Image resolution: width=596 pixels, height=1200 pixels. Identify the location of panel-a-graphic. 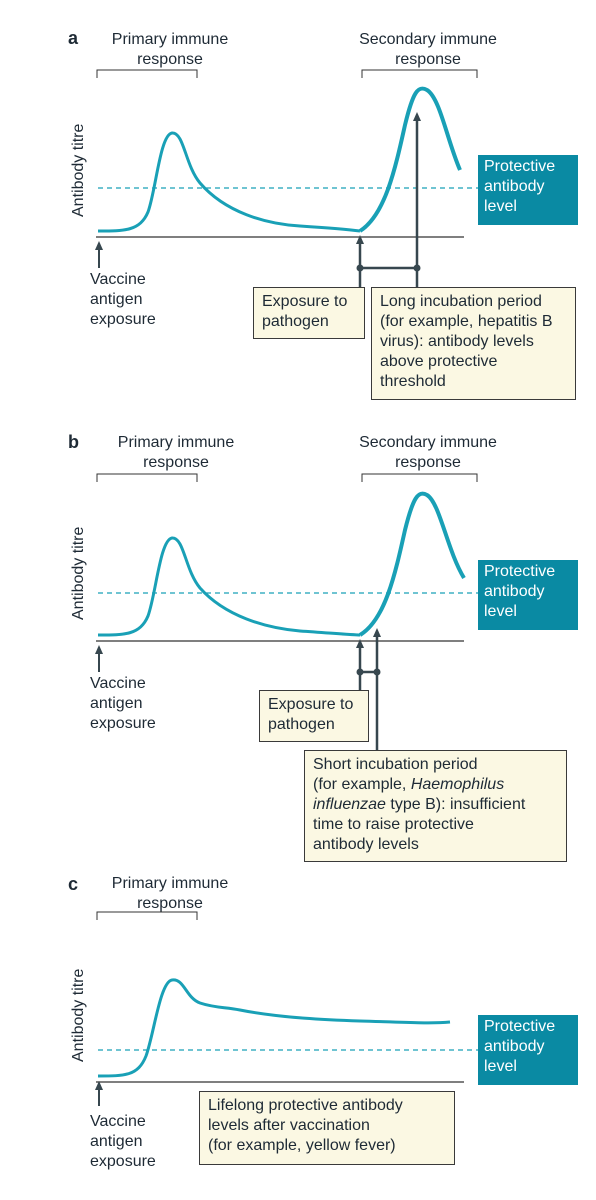
(288, 180).